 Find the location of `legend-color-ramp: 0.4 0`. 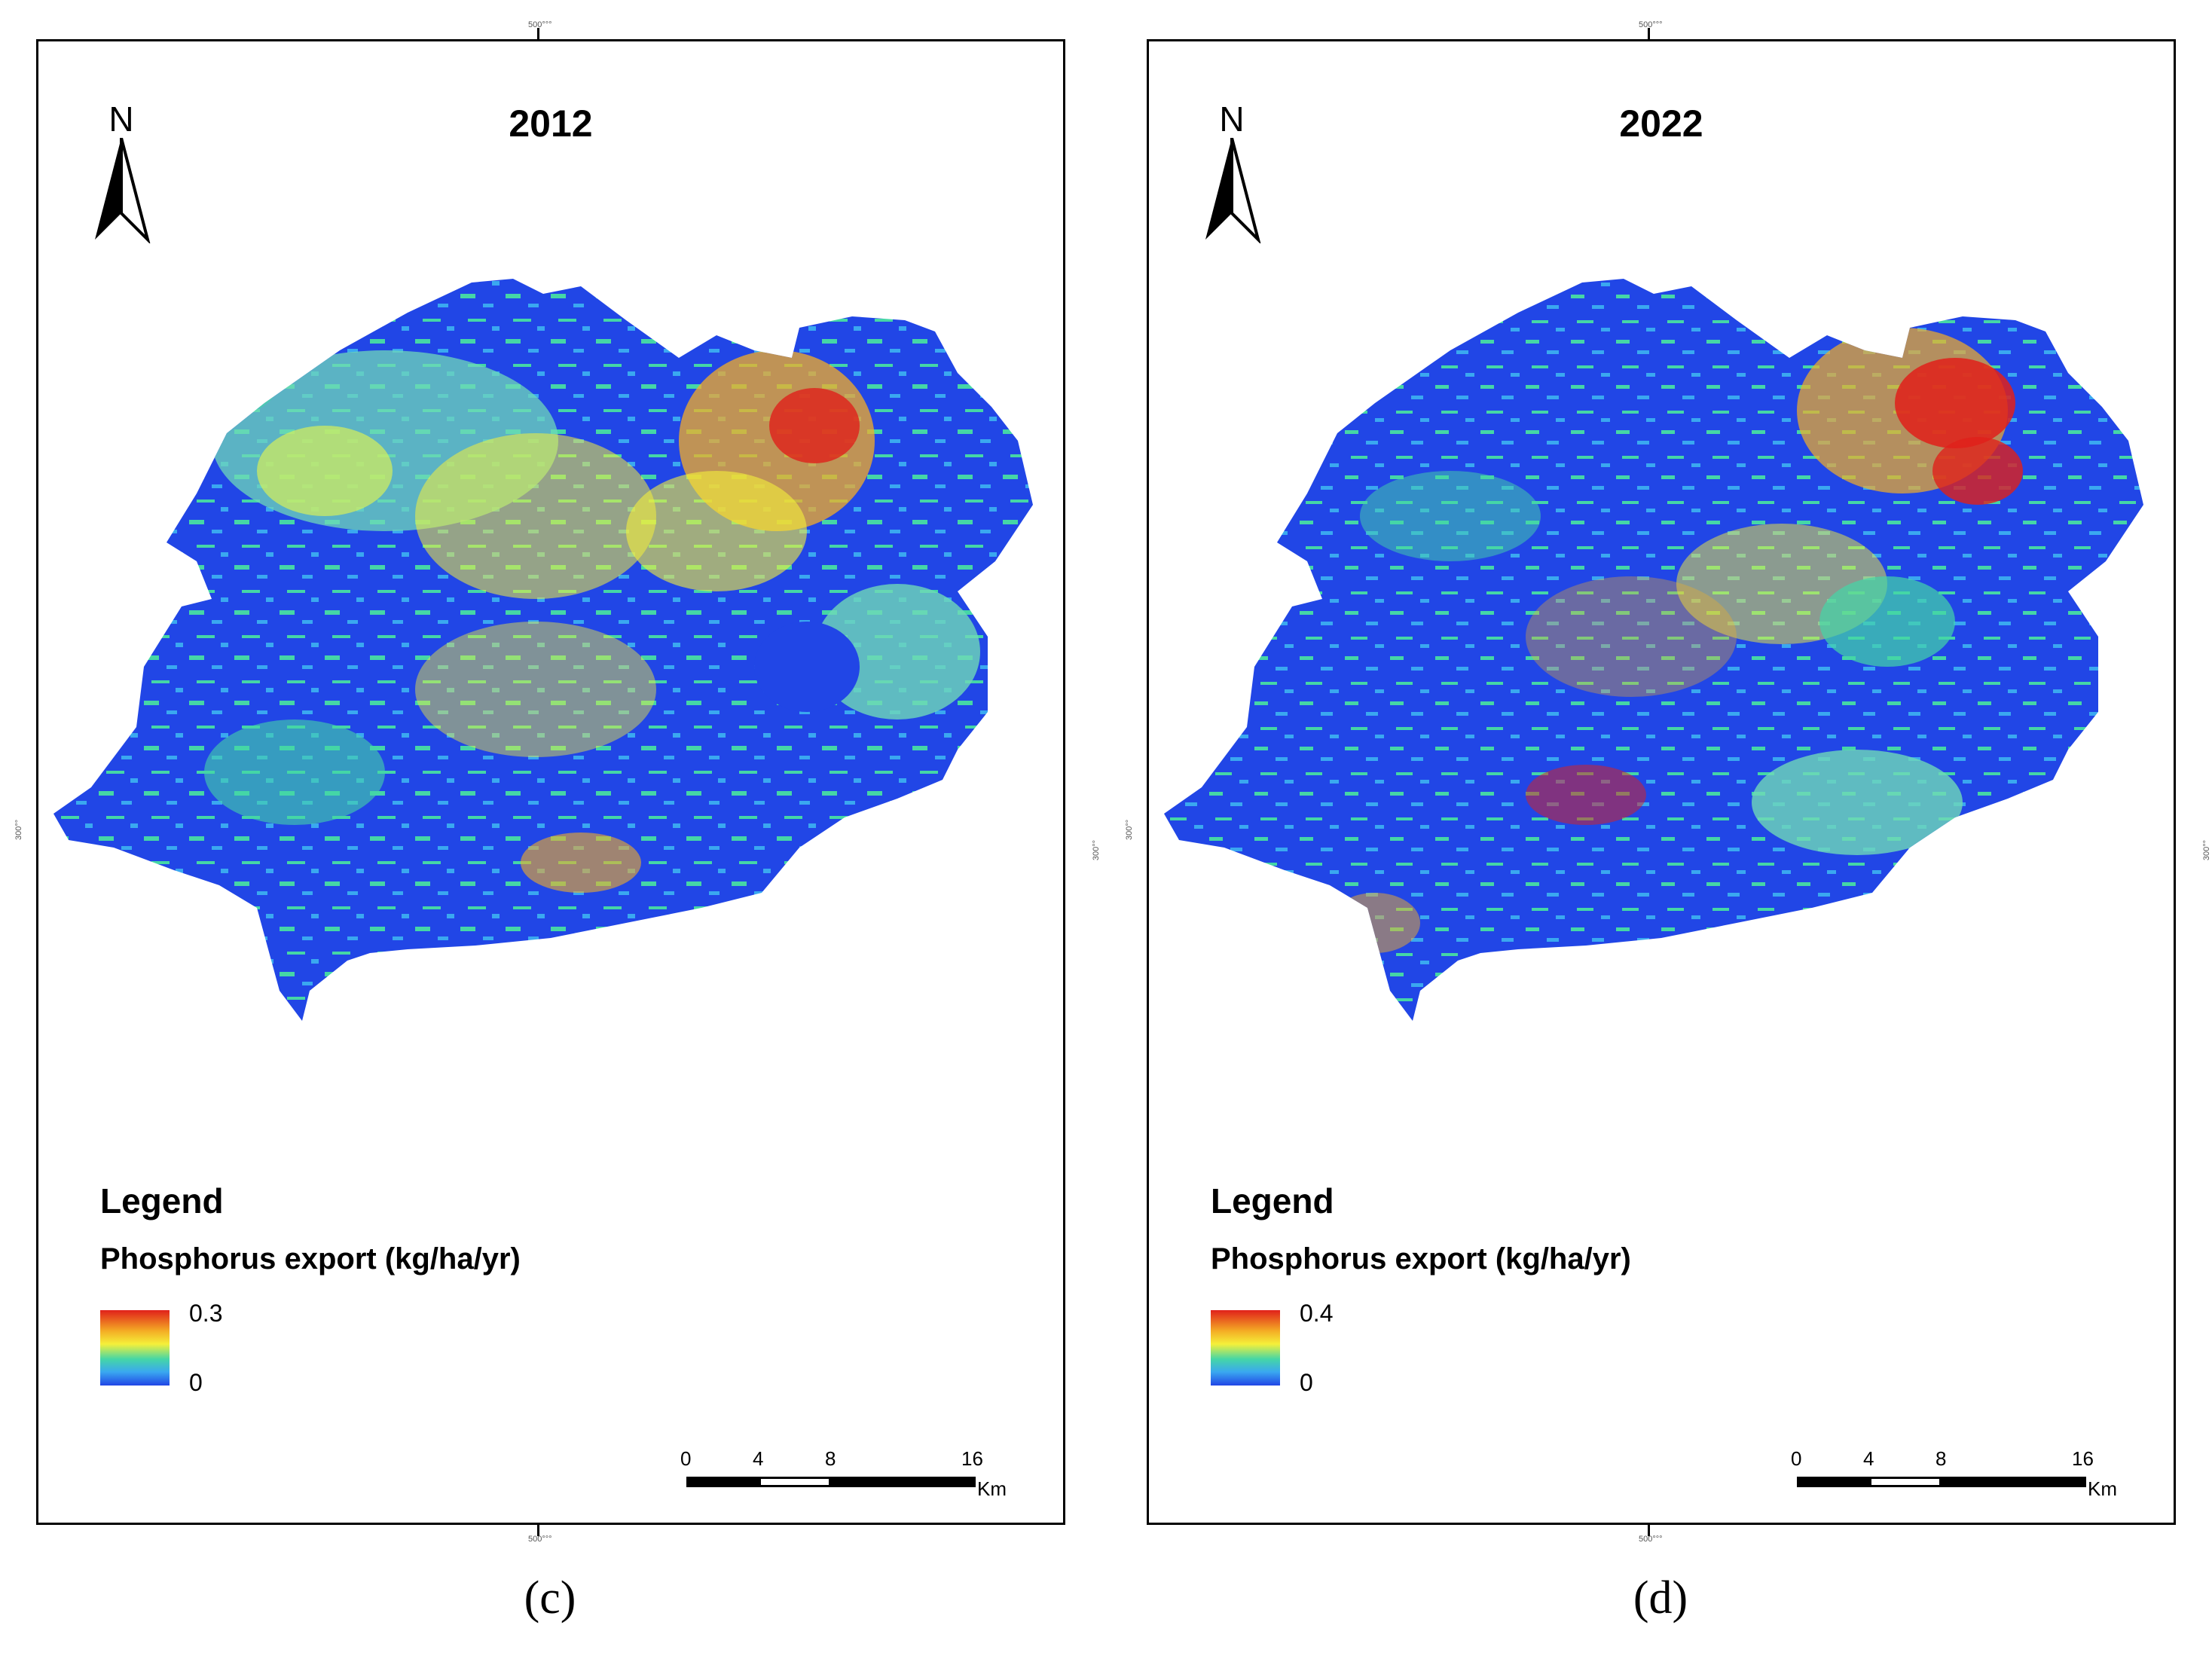

legend-color-ramp: 0.4 0 is located at coordinates (1421, 1348).